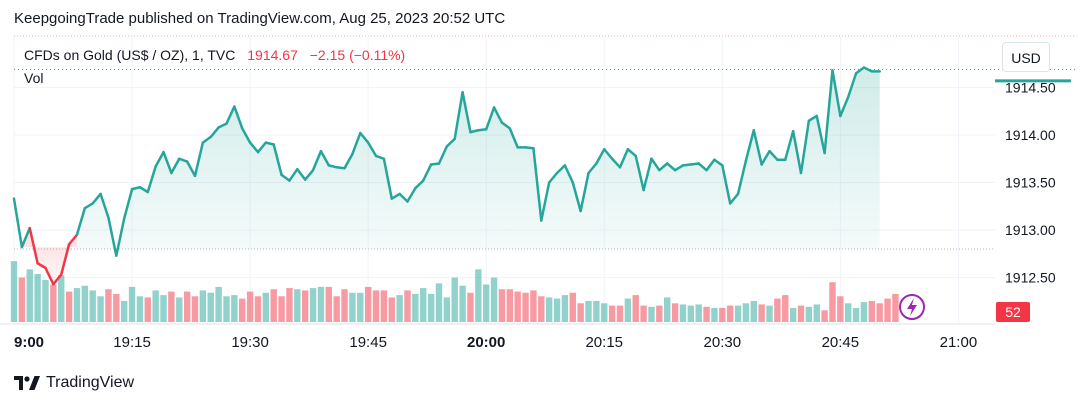 This screenshot has width=1090, height=407. What do you see at coordinates (34, 78) in the screenshot?
I see `volume-label: Vol` at bounding box center [34, 78].